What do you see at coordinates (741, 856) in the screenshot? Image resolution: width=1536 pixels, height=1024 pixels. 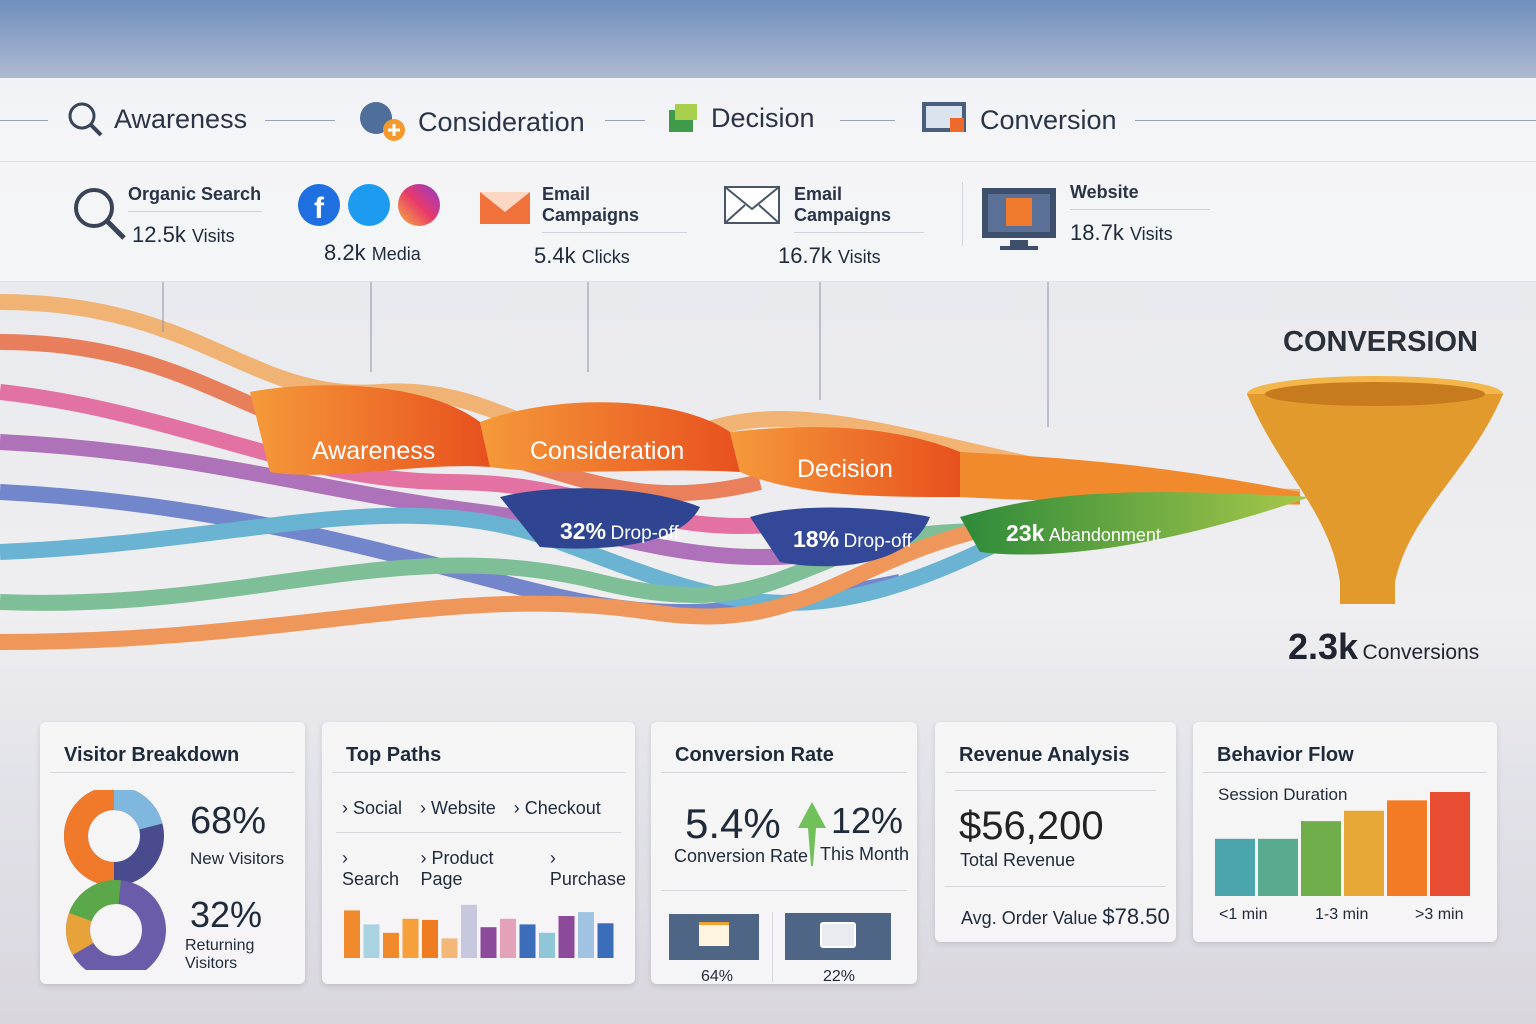 I see `conversion-rate-label: Conversion Rate` at bounding box center [741, 856].